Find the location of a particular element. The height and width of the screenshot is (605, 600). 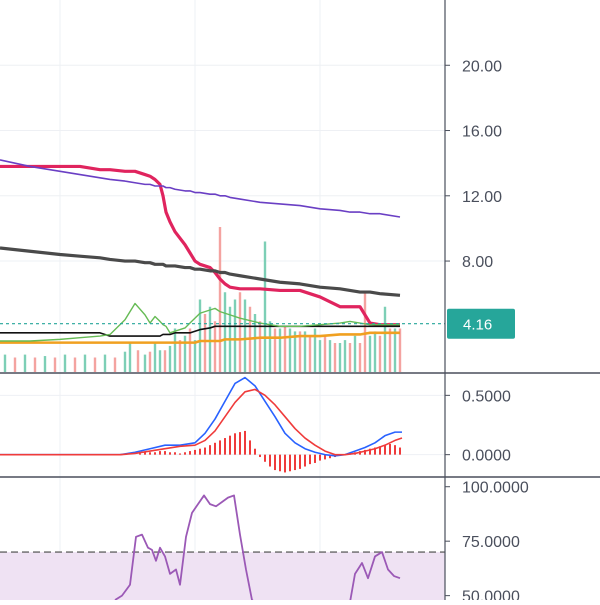

rsi-band-layer is located at coordinates (222, 575).